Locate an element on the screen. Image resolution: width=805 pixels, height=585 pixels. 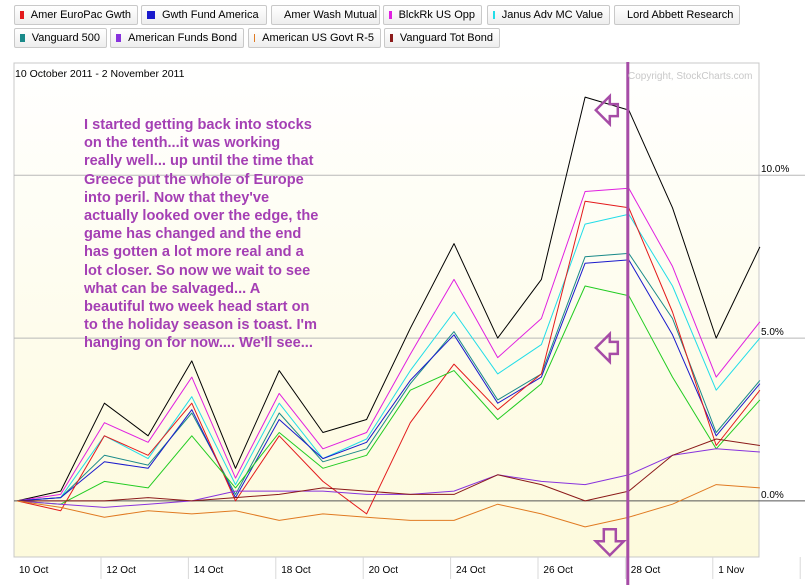
legend-item-lord-abbett-research: Lord Abbett Research is located at coordinates (677, 15).